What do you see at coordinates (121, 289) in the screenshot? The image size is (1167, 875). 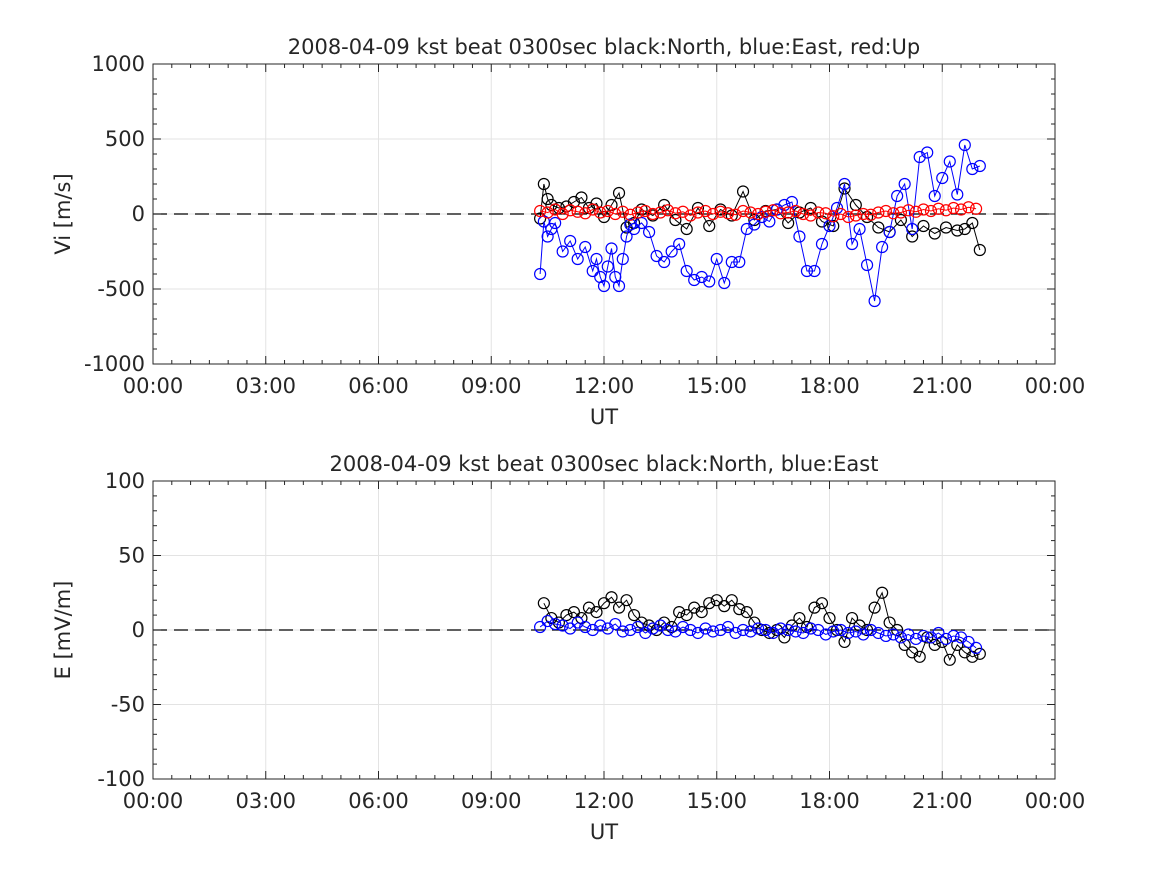 I see `y-tick-label: -500` at bounding box center [121, 289].